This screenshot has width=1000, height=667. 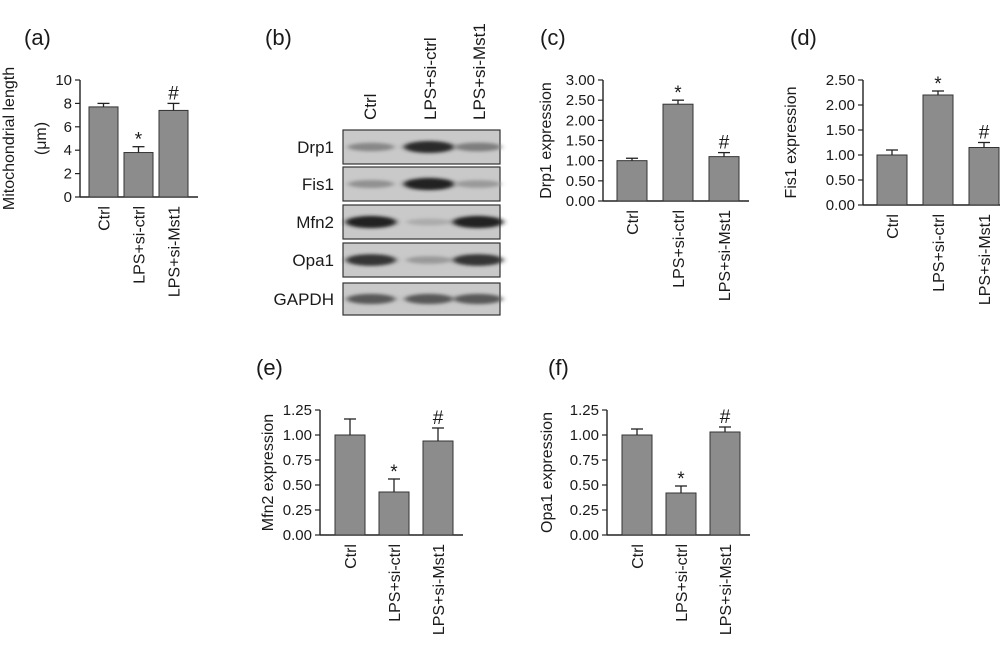 I want to click on y-tick-label: 8, so click(x=68, y=103).